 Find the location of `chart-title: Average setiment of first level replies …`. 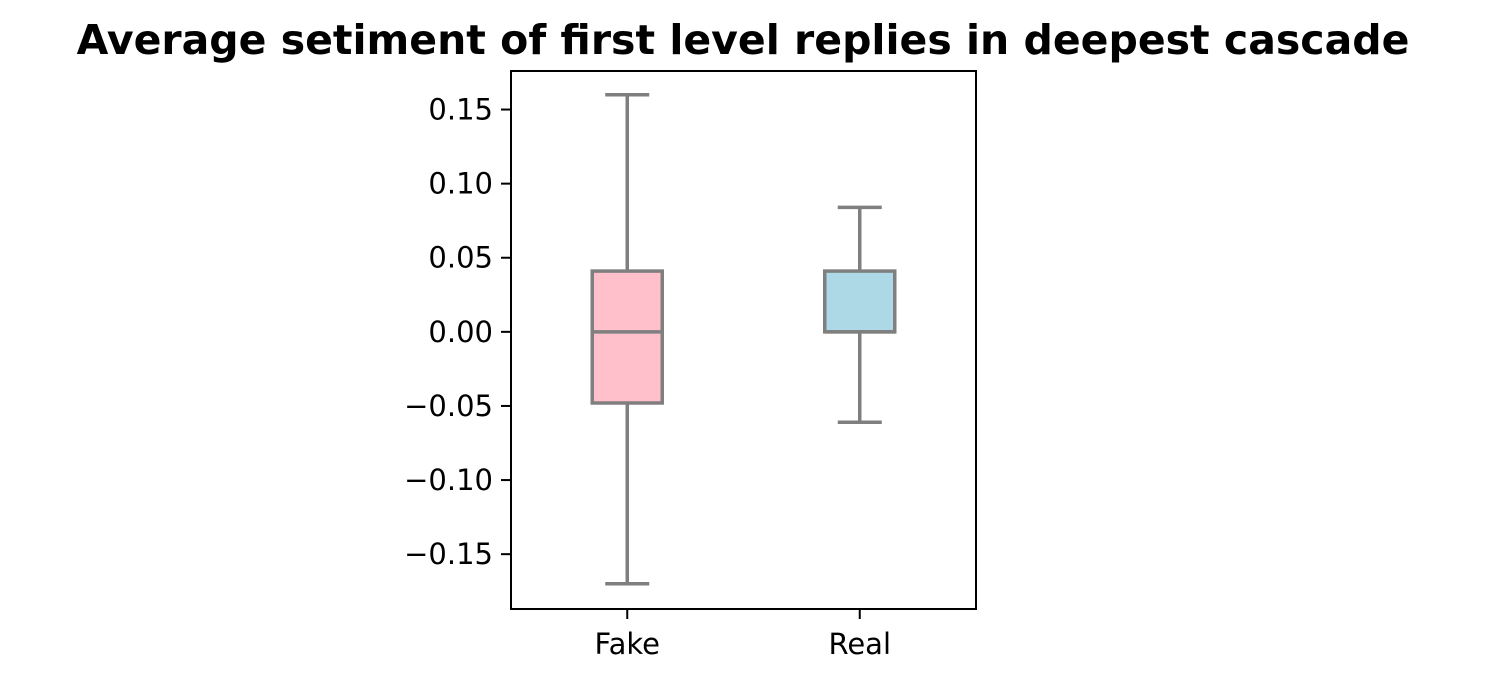

chart-title: Average setiment of first level replies … is located at coordinates (743, 40).